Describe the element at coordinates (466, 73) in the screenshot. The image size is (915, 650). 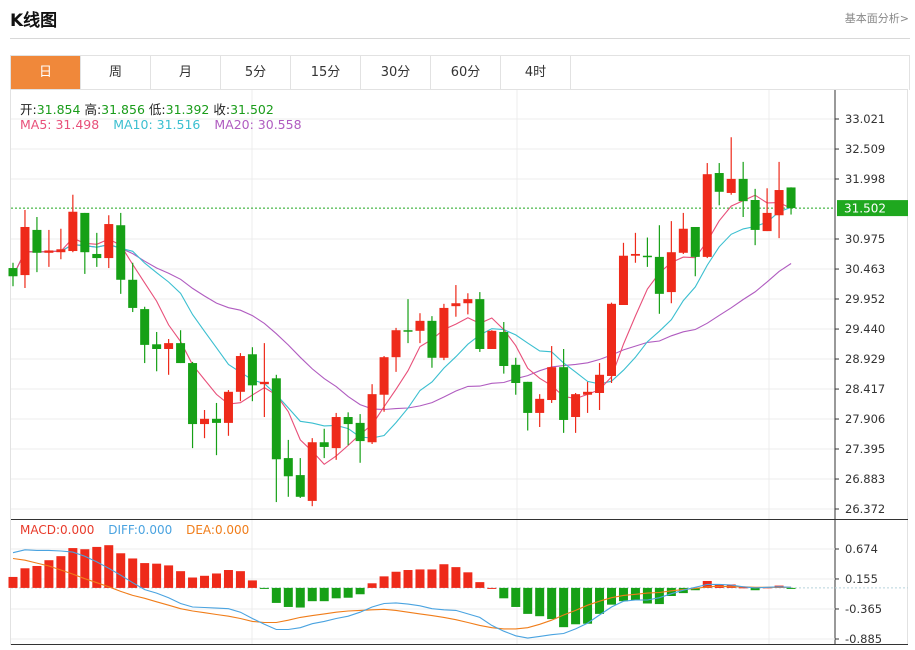
I see `tab-60min: 60分` at that location.